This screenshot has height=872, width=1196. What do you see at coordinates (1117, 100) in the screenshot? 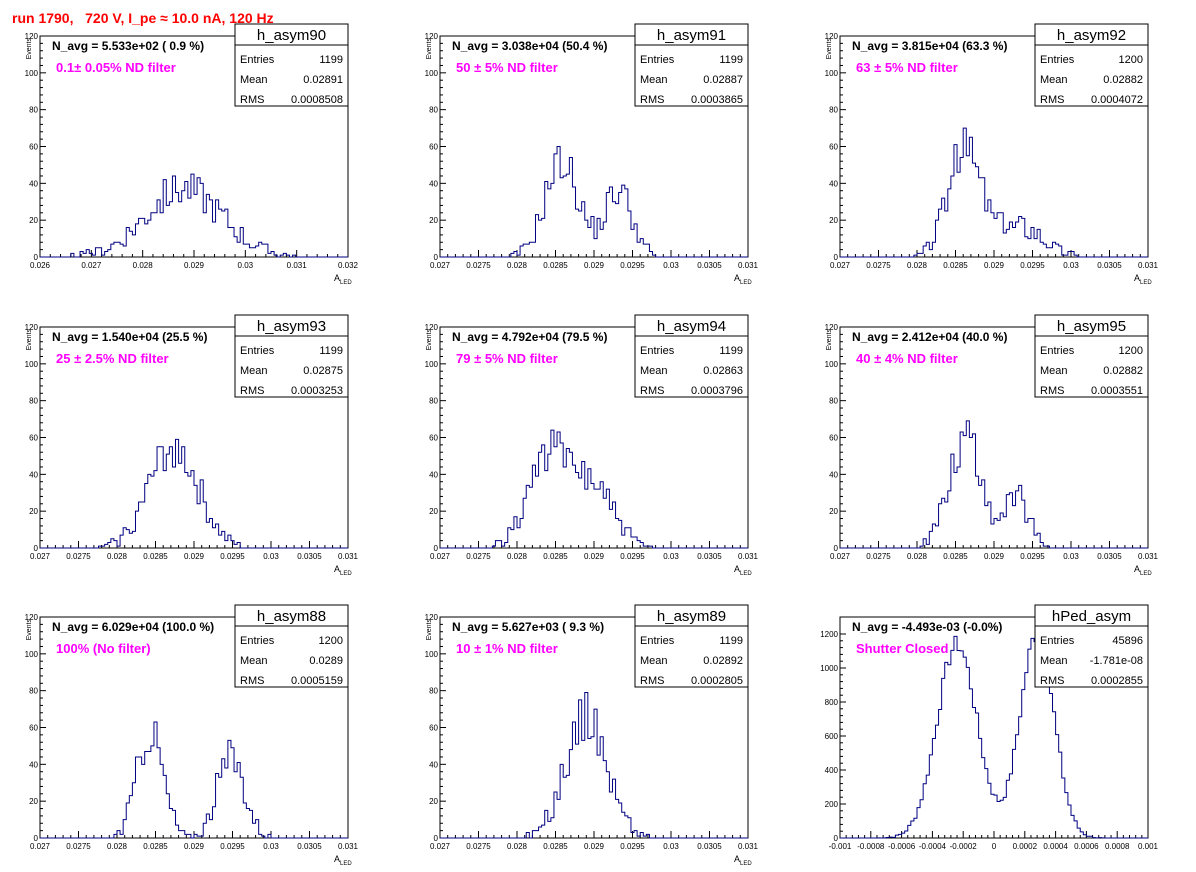
I see `stats-value-rms: 0.0004072` at bounding box center [1117, 100].